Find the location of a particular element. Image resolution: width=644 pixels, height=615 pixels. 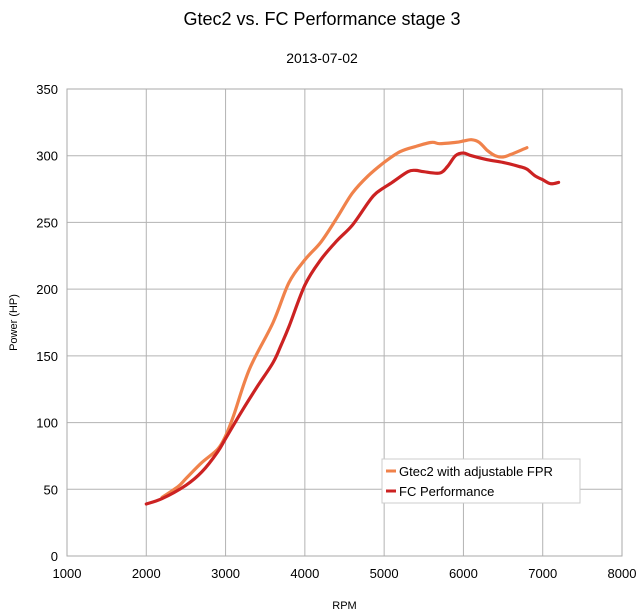

x-tick-label: 3000 is located at coordinates (225, 573).